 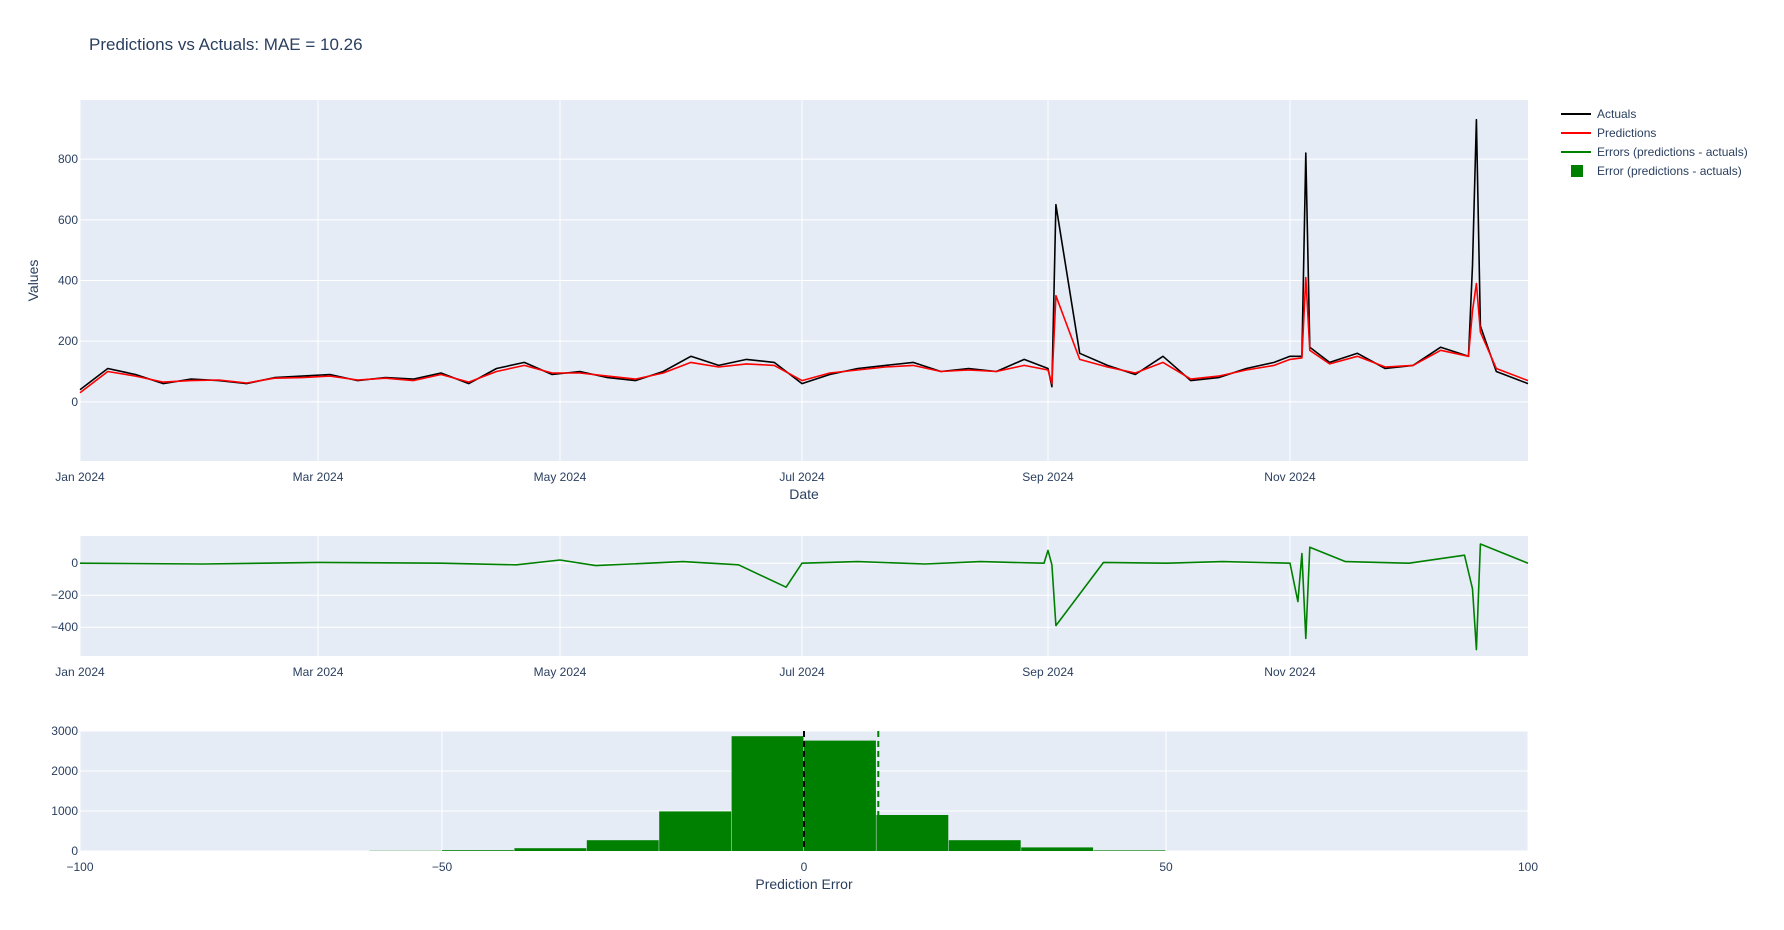 What do you see at coordinates (804, 335) in the screenshot?
I see `series-line-predictions` at bounding box center [804, 335].